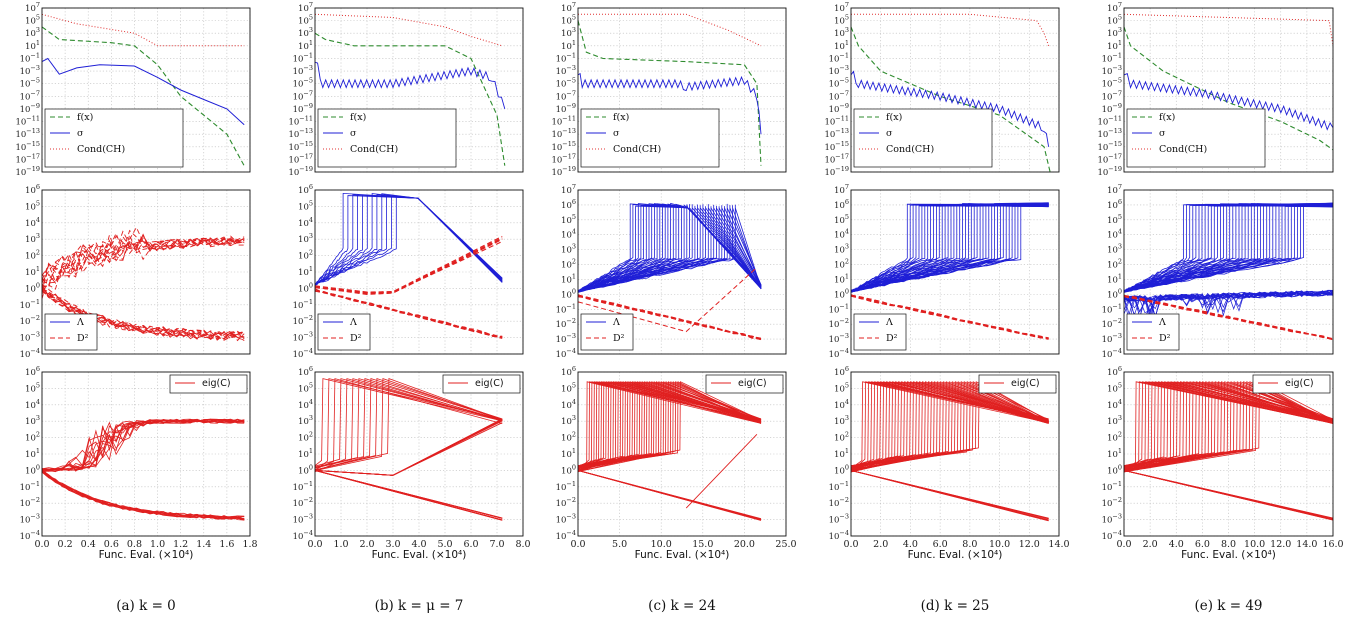 Image resolution: width=1354 pixels, height=639 pixels. What do you see at coordinates (1228, 606) in the screenshot?
I see `panel-caption: (e) k = 49` at bounding box center [1228, 606].